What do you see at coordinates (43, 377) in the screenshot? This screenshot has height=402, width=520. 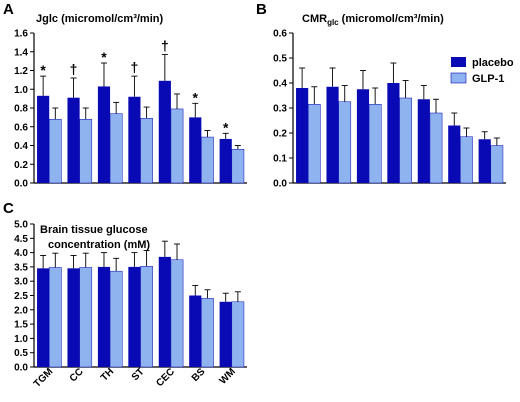 I see `category-label: TGM` at bounding box center [43, 377].